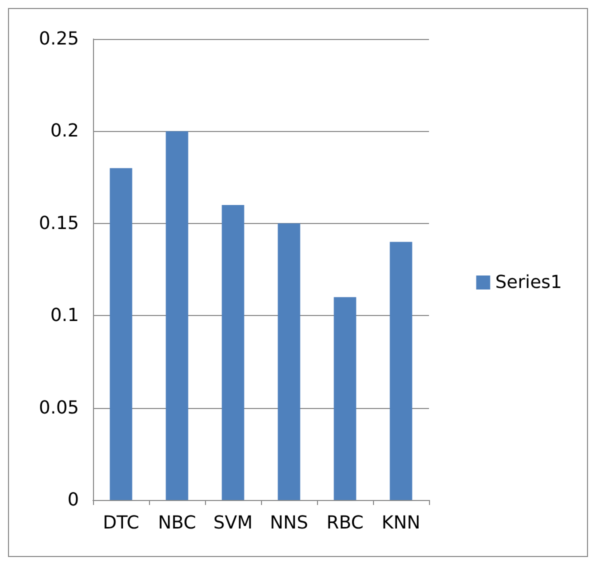 Image resolution: width=598 pixels, height=567 pixels. I want to click on y-tick-label: 0.25, so click(58, 39).